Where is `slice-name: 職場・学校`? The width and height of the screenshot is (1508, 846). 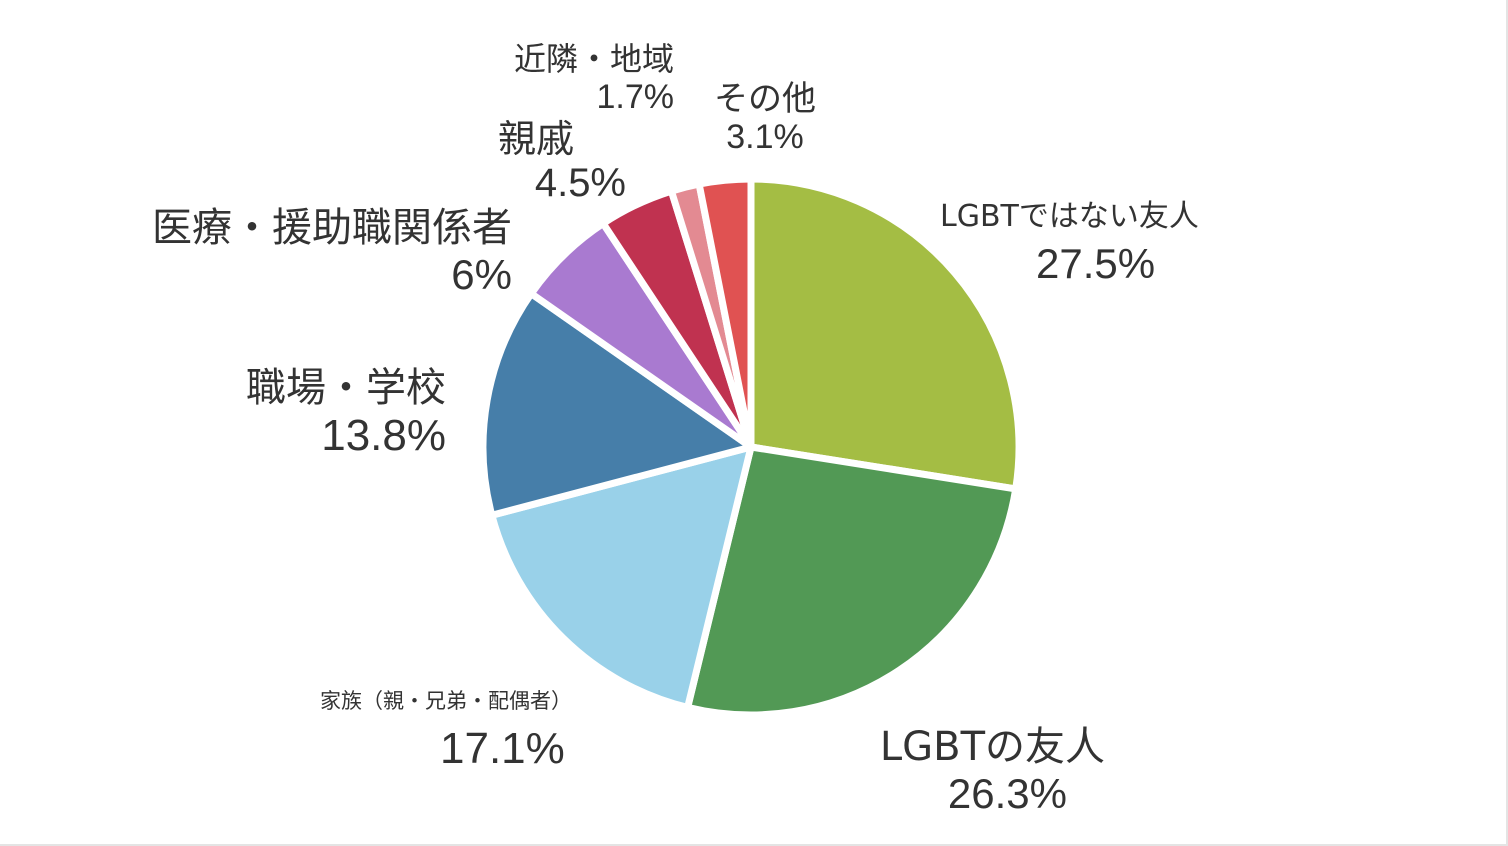
slice-name: 職場・学校 is located at coordinates (346, 388).